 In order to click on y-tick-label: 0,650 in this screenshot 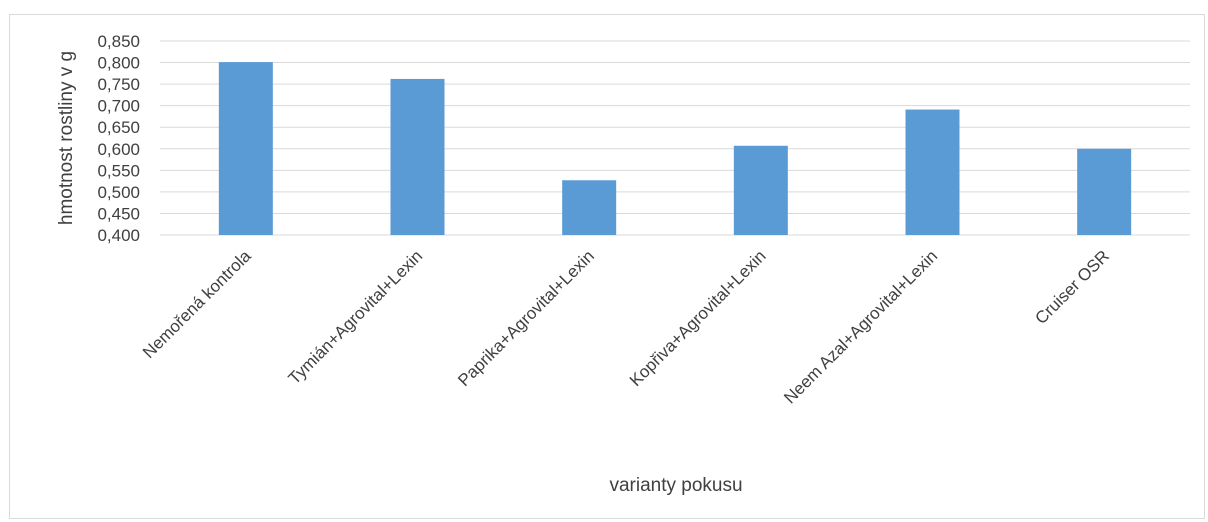, I will do `click(118, 127)`.